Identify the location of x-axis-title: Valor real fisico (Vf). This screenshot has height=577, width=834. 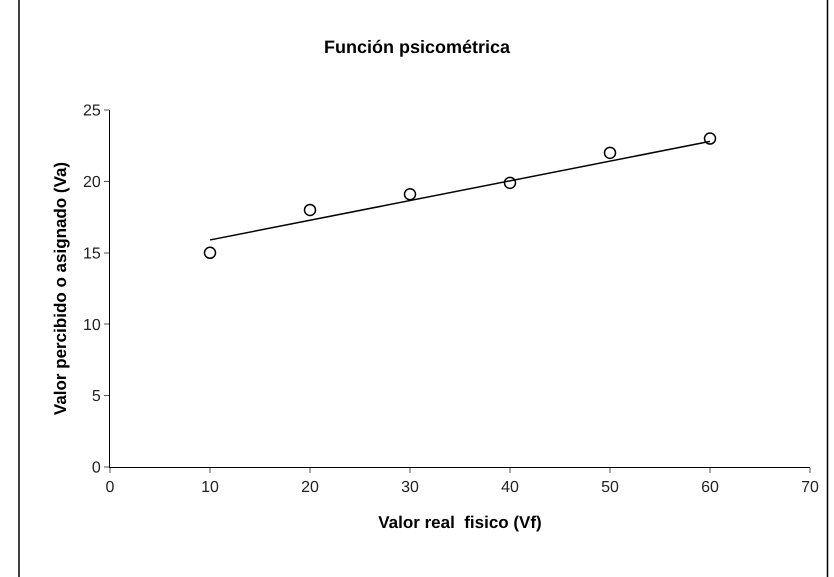
(460, 522).